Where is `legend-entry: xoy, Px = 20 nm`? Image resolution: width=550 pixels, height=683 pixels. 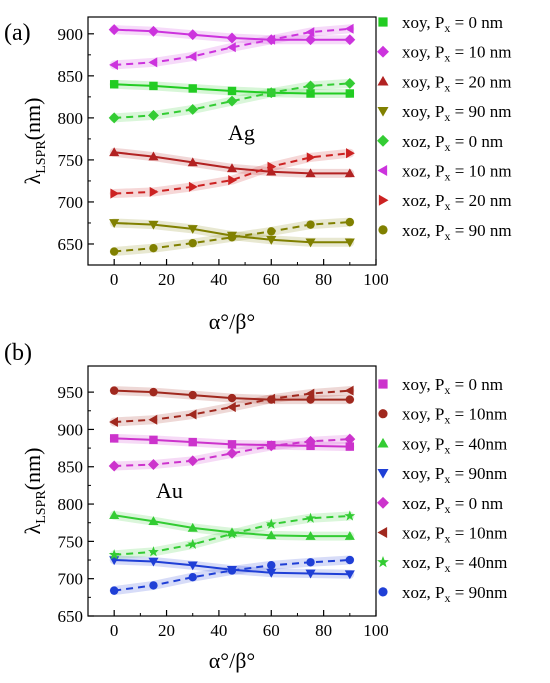 legend-entry: xoy, Px = 20 nm is located at coordinates (456, 83).